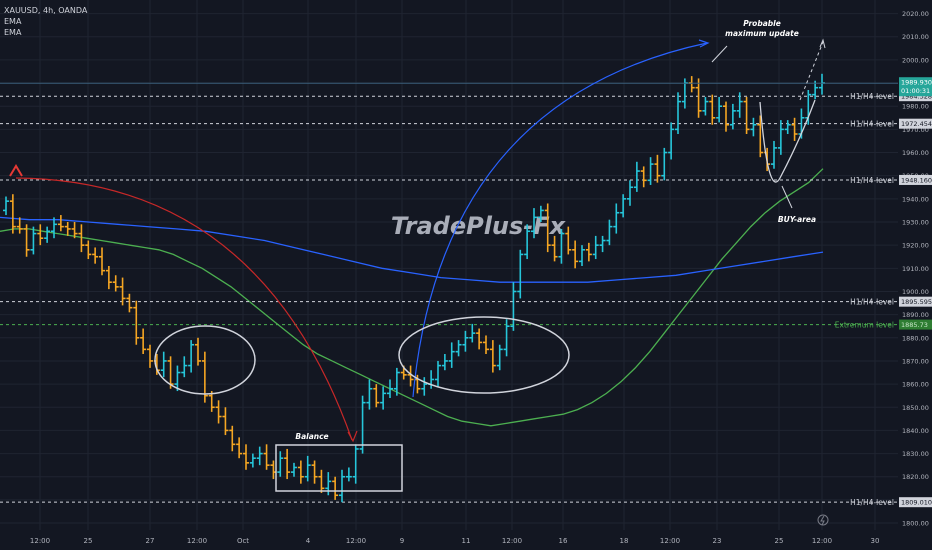  I want to click on level-label: H1/H4-level, so click(872, 502).